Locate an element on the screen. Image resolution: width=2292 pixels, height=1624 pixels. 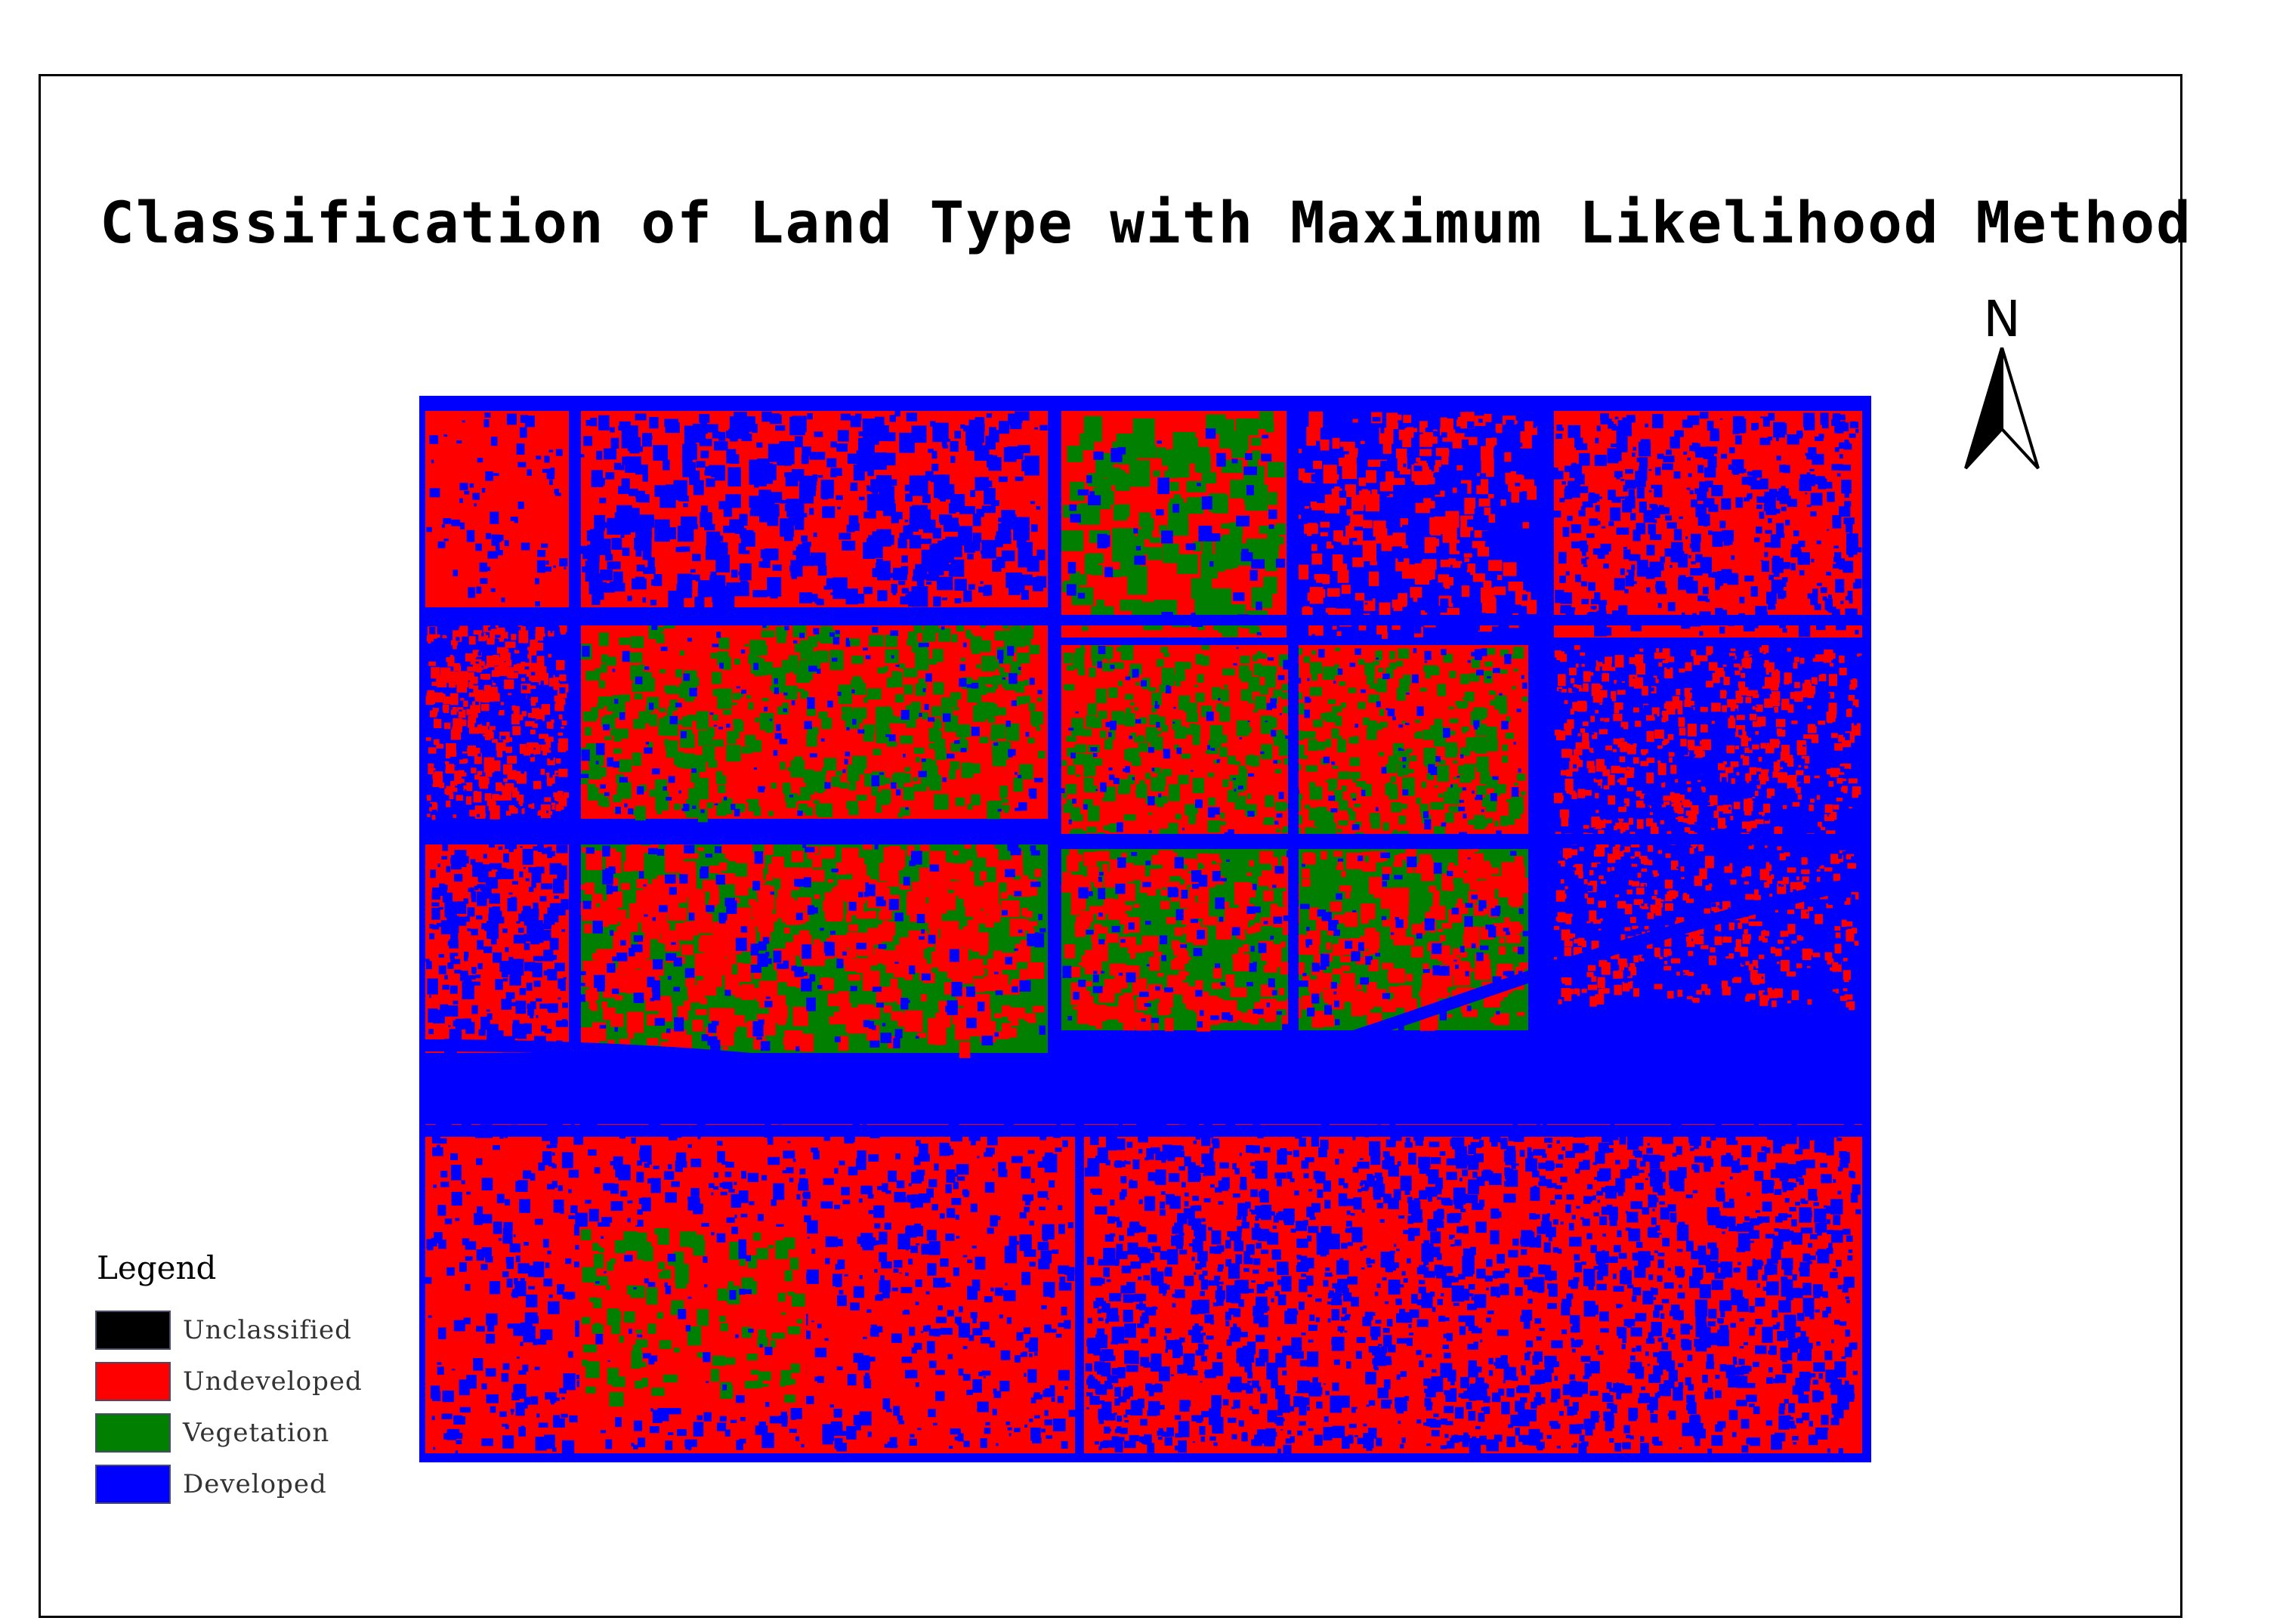
legend-swatch-vegetation is located at coordinates (133, 1433).